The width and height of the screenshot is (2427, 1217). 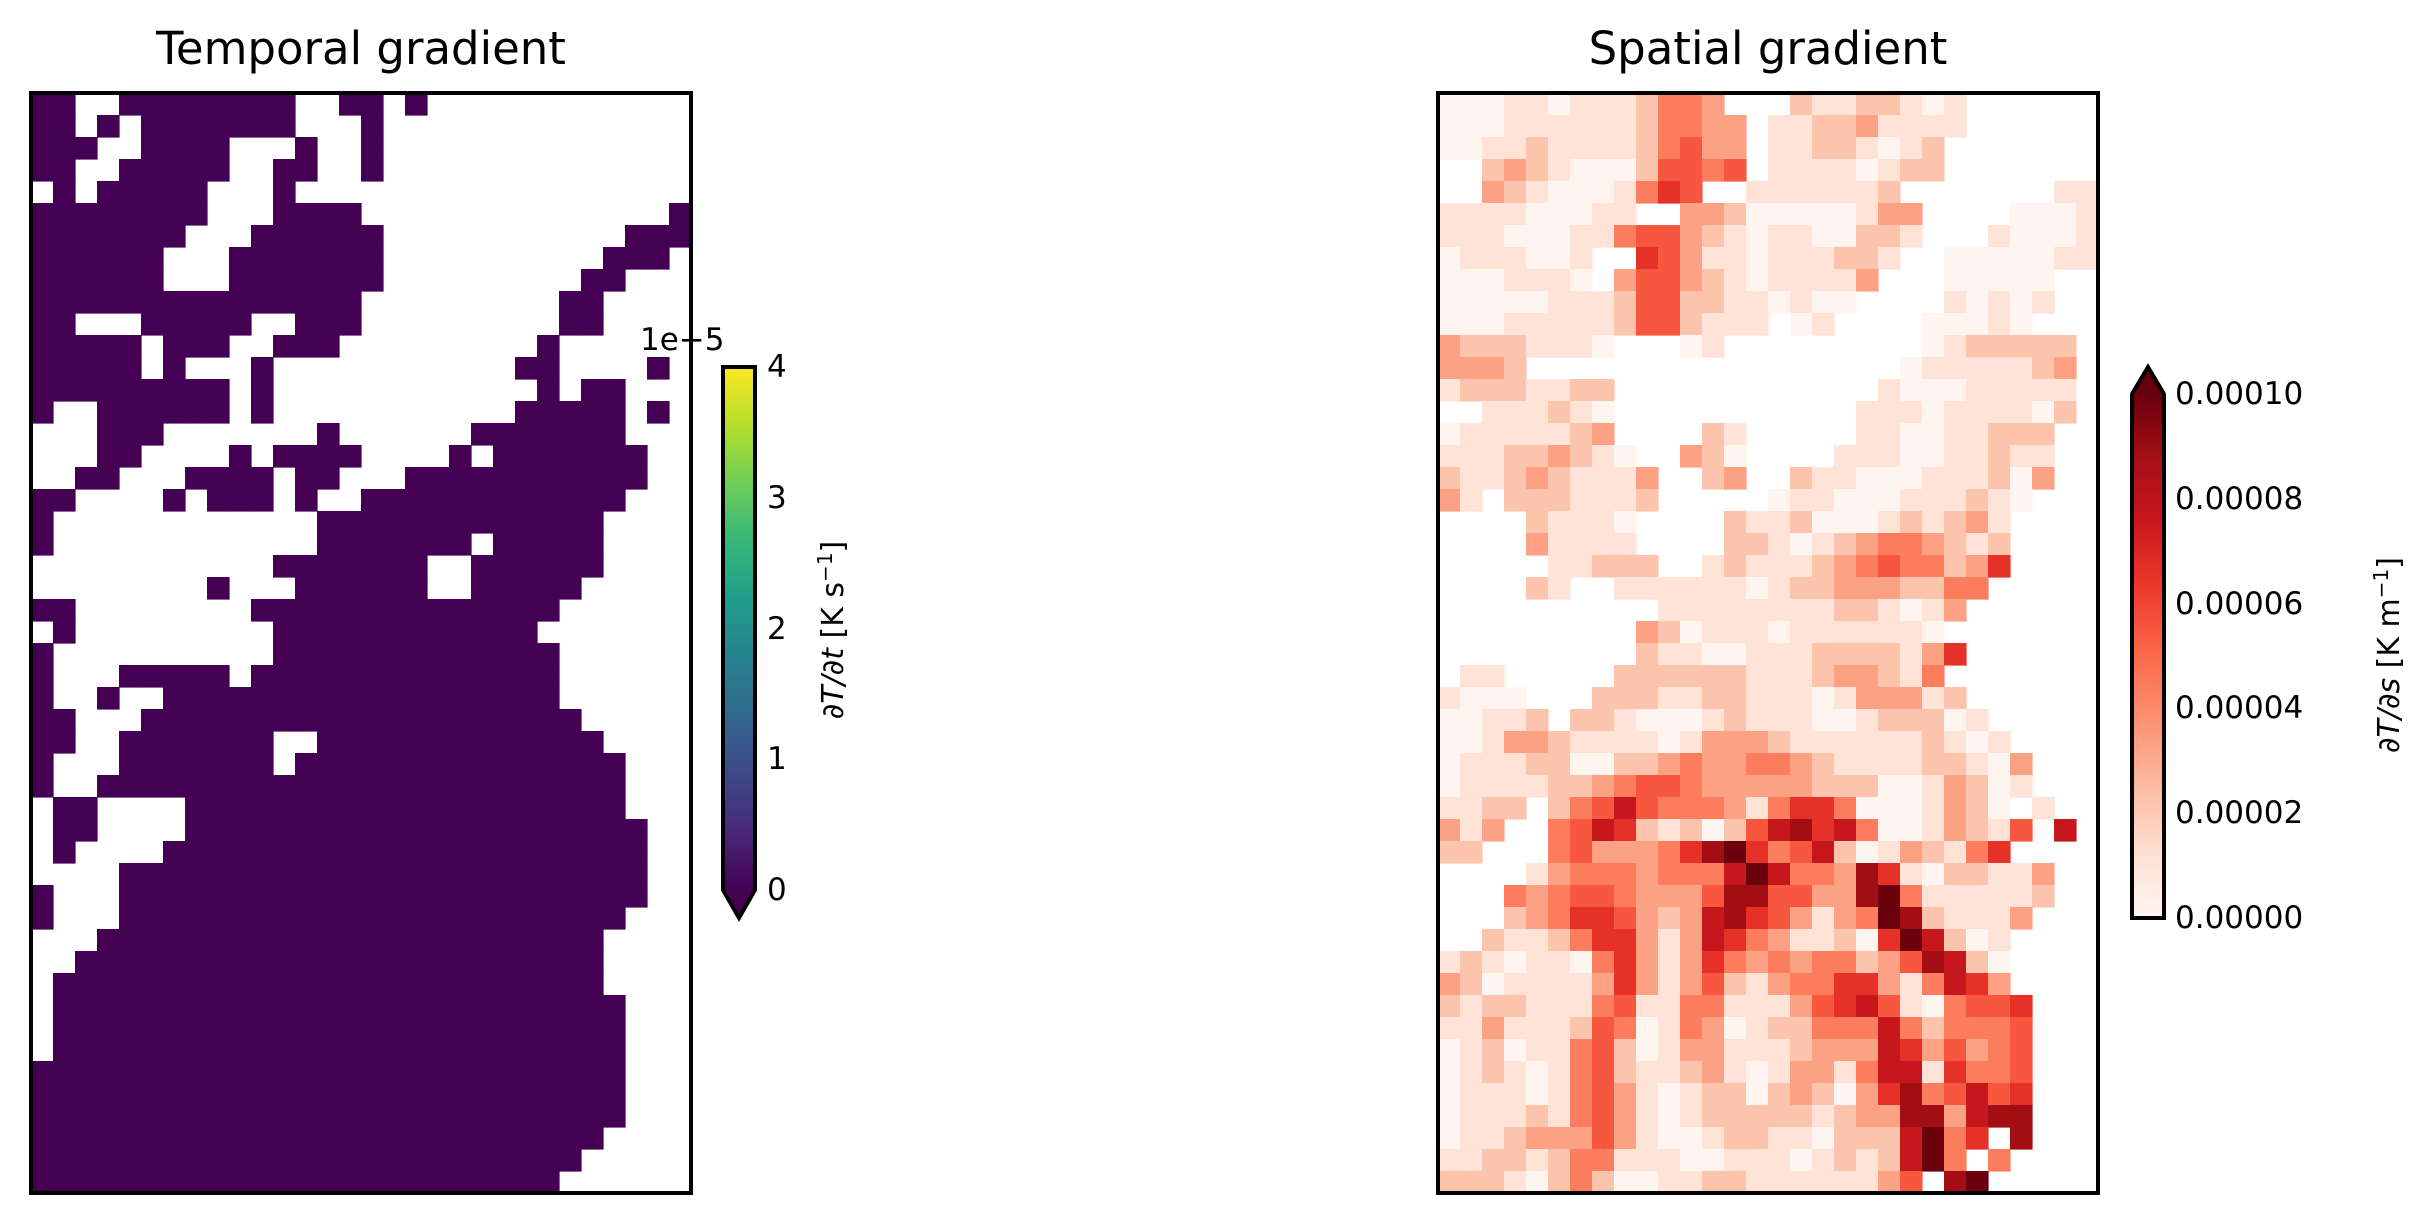 I want to click on colorbar-tick-label: 0.00010, so click(x=2239, y=394).